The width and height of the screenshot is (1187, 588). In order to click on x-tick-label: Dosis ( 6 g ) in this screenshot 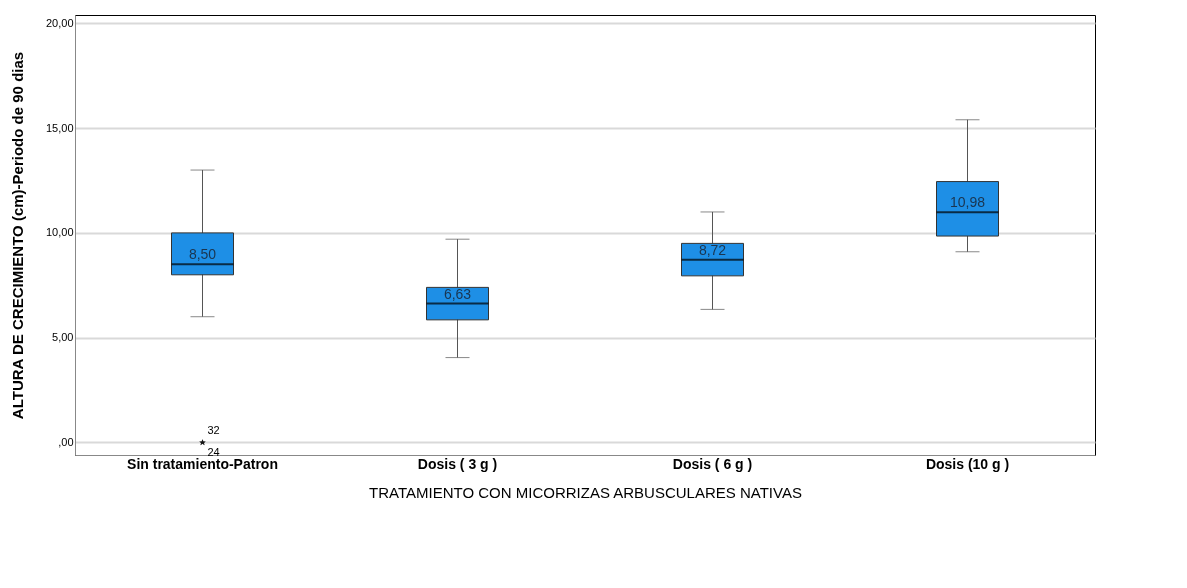, I will do `click(712, 463)`.